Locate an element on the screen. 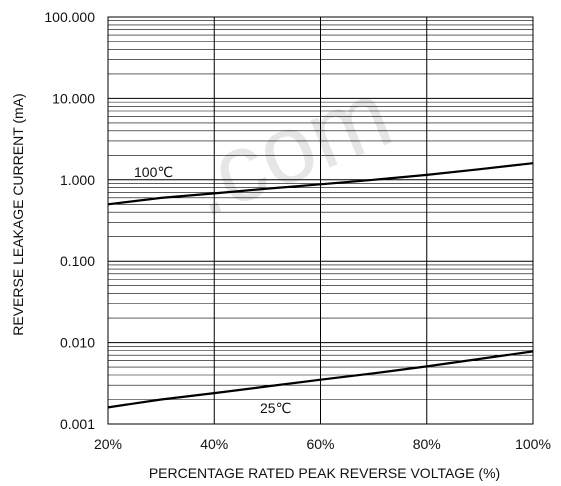  x-tick-label: 80% is located at coordinates (427, 444).